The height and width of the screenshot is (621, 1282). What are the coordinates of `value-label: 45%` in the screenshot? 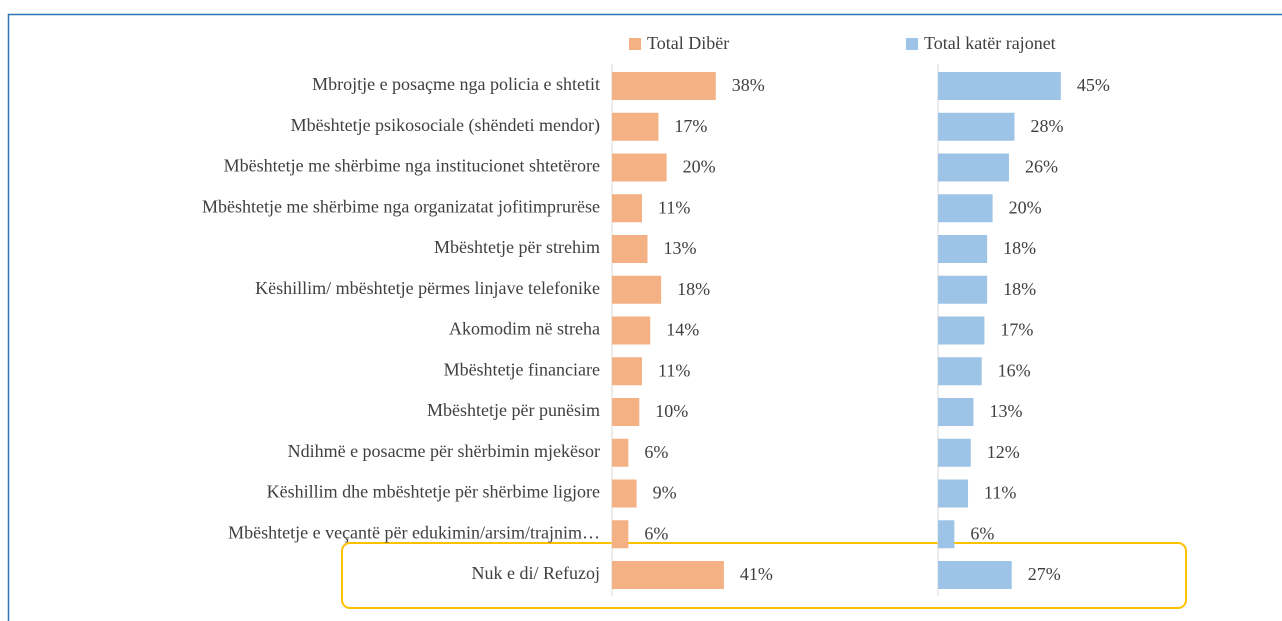 It's located at (1093, 85).